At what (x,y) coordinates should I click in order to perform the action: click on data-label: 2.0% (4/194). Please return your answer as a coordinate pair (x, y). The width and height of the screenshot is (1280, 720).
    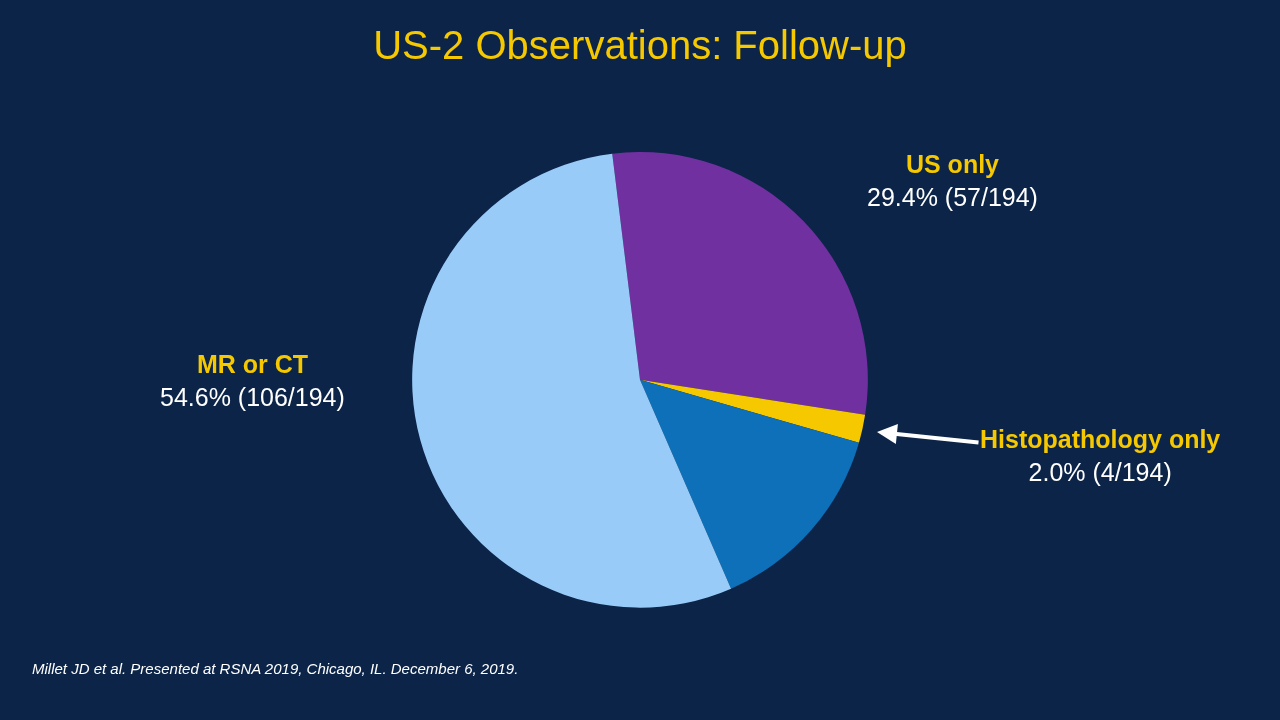
    Looking at the image, I should click on (1100, 471).